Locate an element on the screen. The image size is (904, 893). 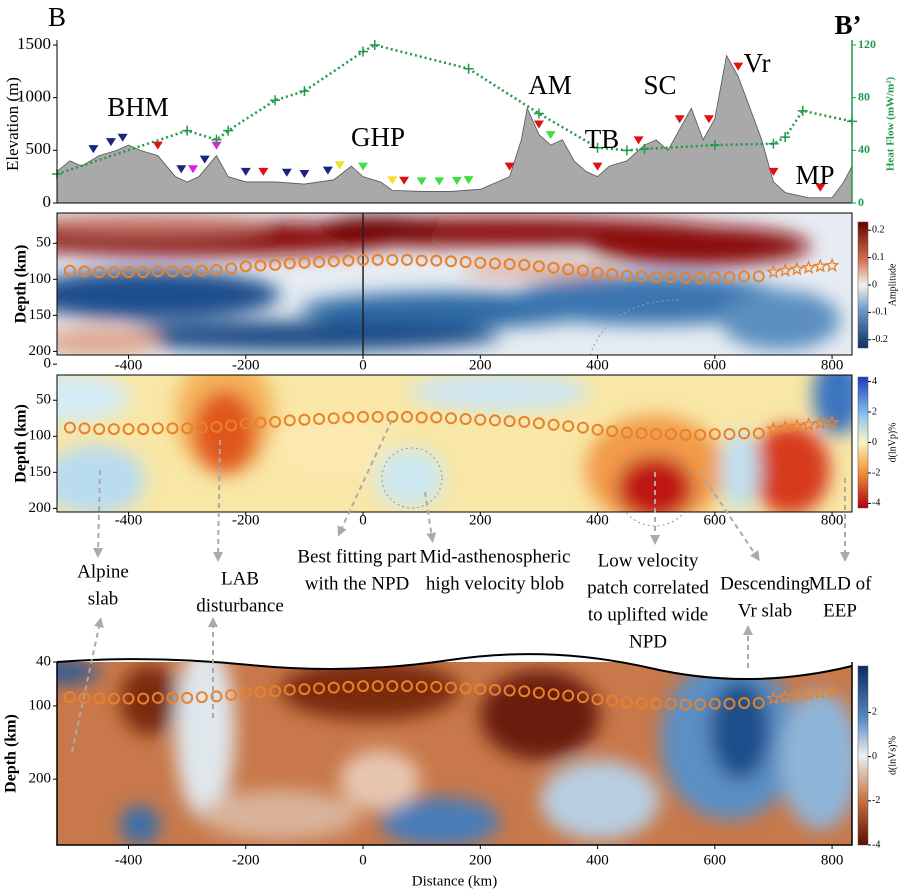
dotted-arc is located at coordinates (635, 327).